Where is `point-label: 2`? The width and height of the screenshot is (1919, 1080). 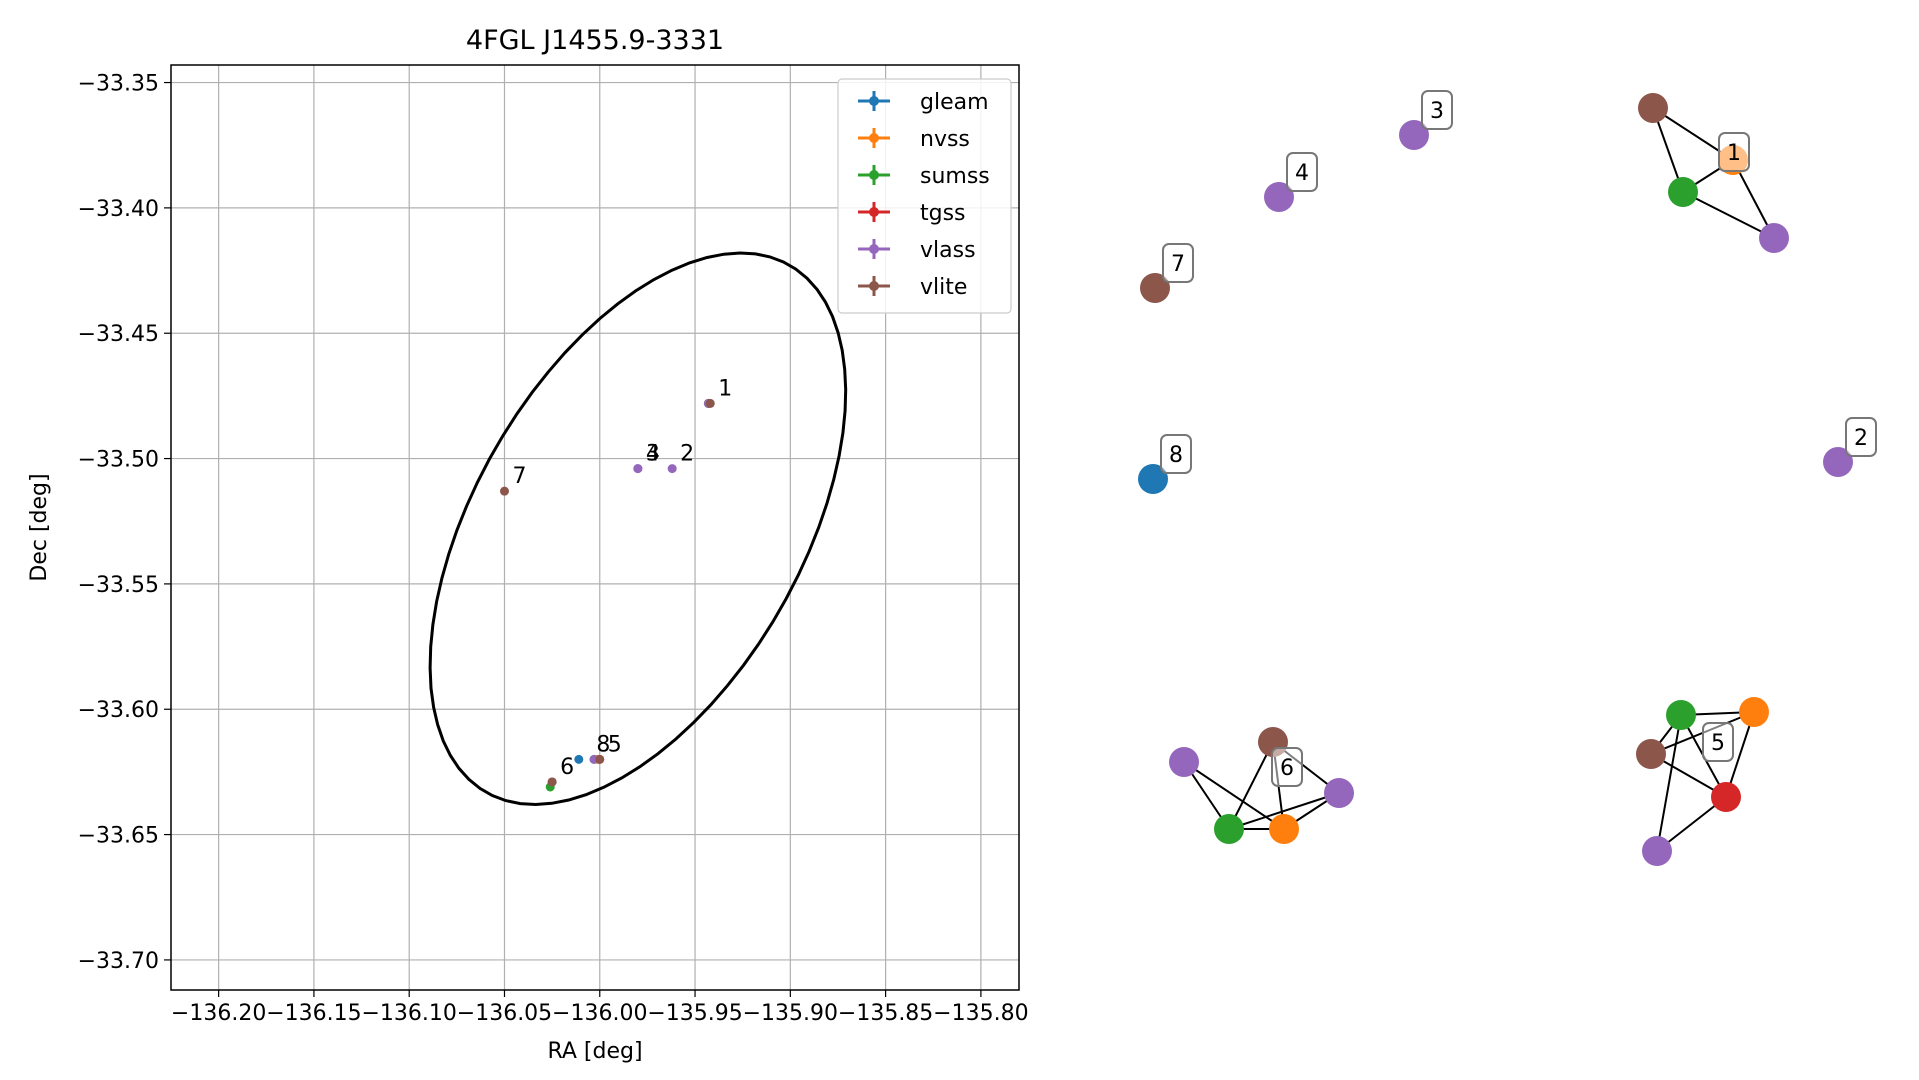 point-label: 2 is located at coordinates (687, 454).